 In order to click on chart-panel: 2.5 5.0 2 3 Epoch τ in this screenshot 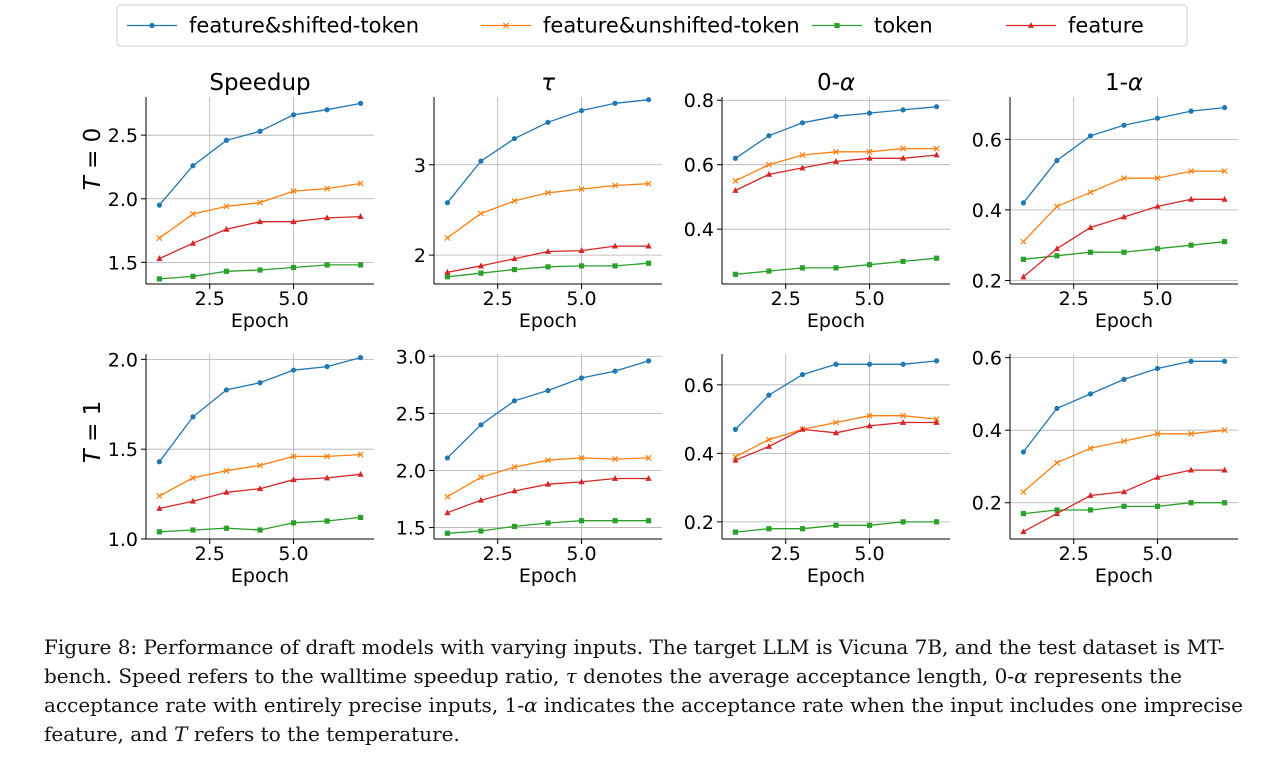, I will do `click(538, 201)`.